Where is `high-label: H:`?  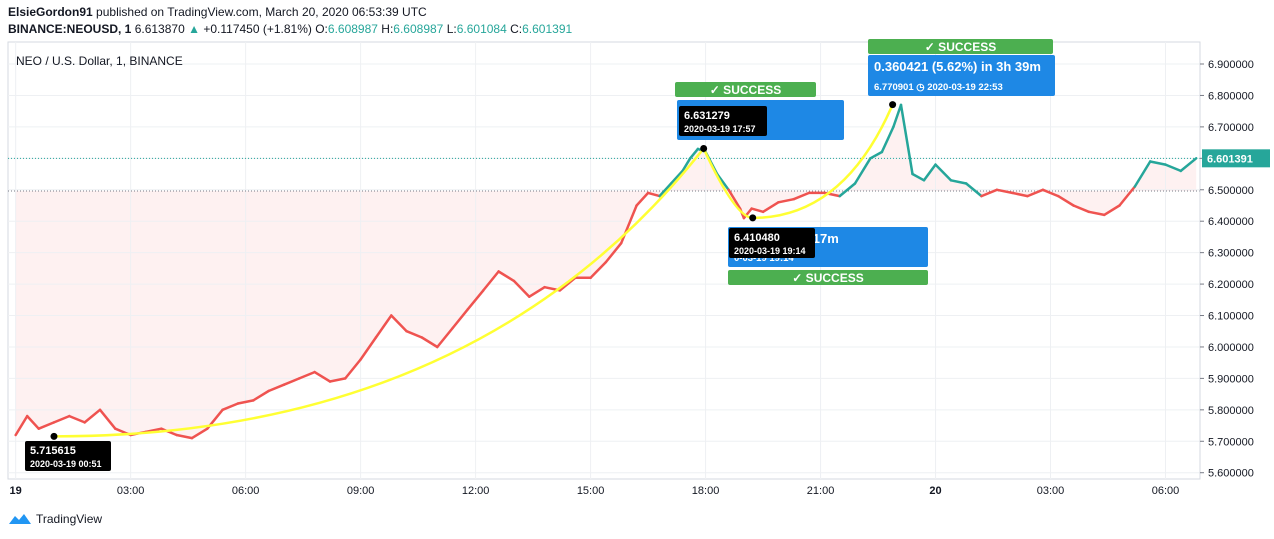
high-label: H: is located at coordinates (387, 29).